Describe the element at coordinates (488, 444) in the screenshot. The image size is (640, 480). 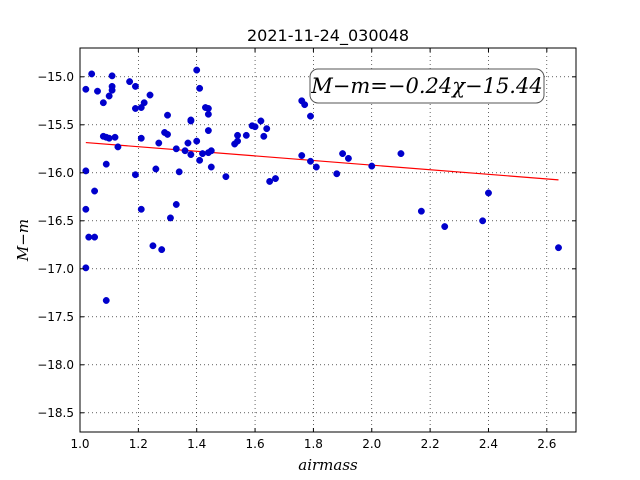
I see `x-tick-label: 2.4` at that location.